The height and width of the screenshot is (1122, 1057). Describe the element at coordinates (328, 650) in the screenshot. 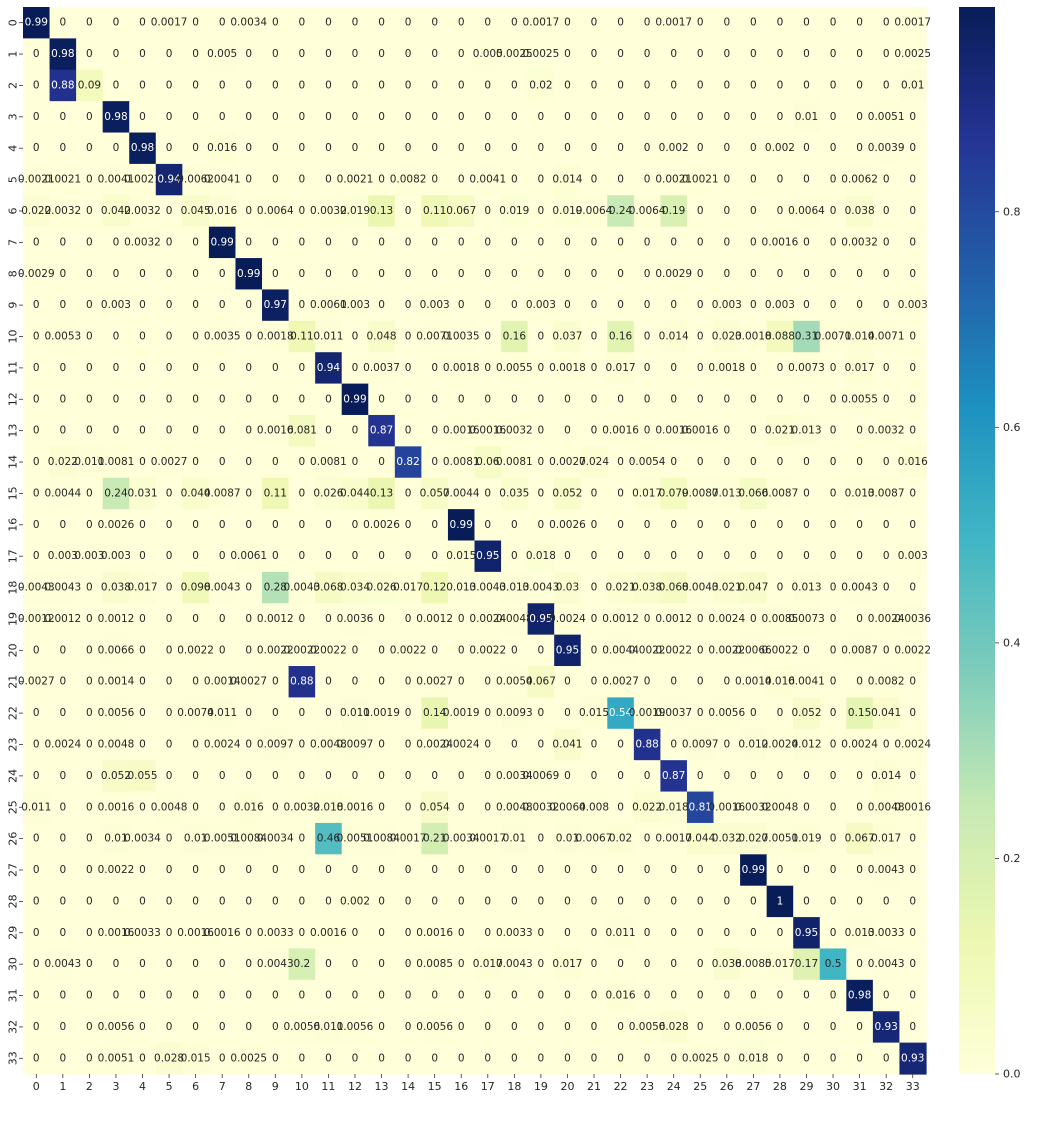

I see `cell-annotation: 0.0022` at that location.